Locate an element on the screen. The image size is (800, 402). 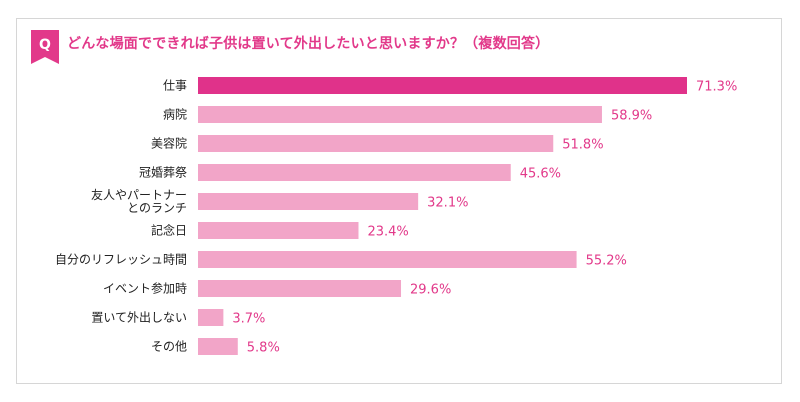
question-badge-letter: Q is located at coordinates (45, 45).